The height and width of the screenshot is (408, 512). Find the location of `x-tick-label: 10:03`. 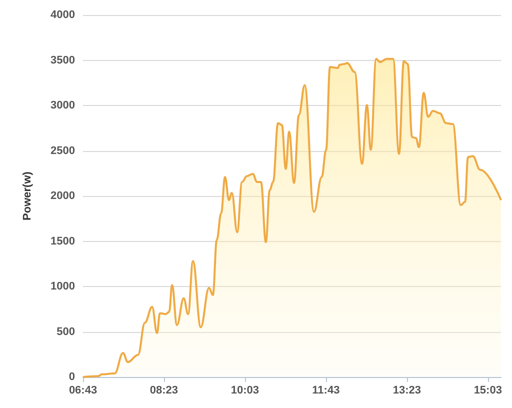

x-tick-label: 10:03 is located at coordinates (245, 390).